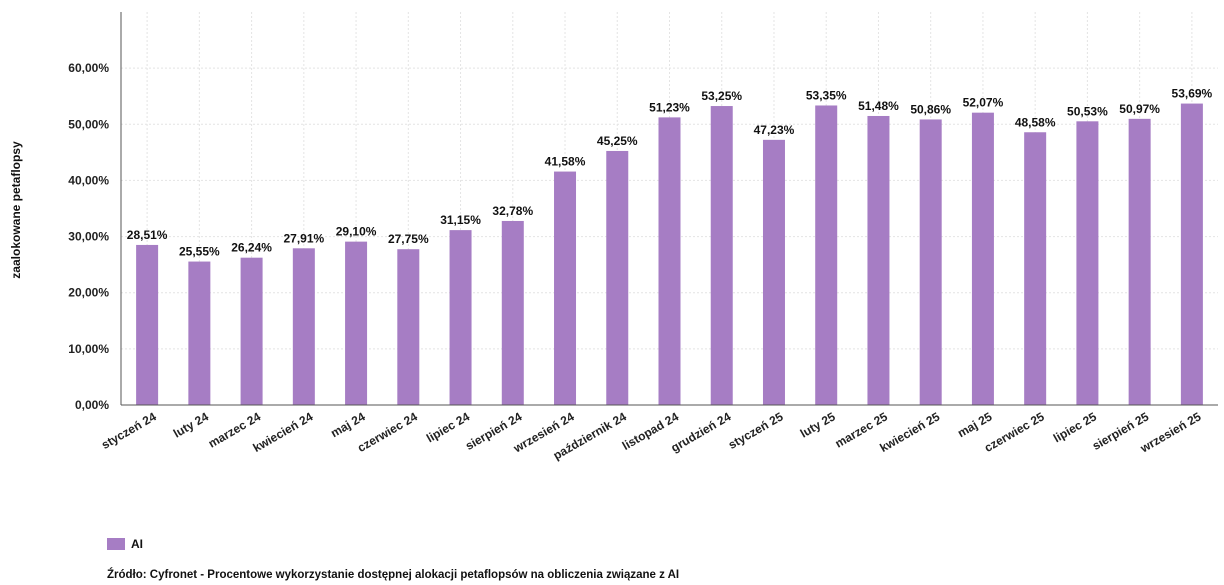  What do you see at coordinates (756, 430) in the screenshot?
I see `x-tick-label: styczeń 25` at bounding box center [756, 430].